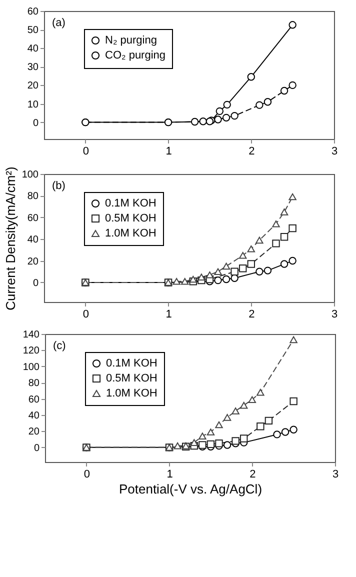 This screenshot has height=577, width=356. Describe the element at coordinates (59, 186) in the screenshot. I see `annotation: (b)` at that location.